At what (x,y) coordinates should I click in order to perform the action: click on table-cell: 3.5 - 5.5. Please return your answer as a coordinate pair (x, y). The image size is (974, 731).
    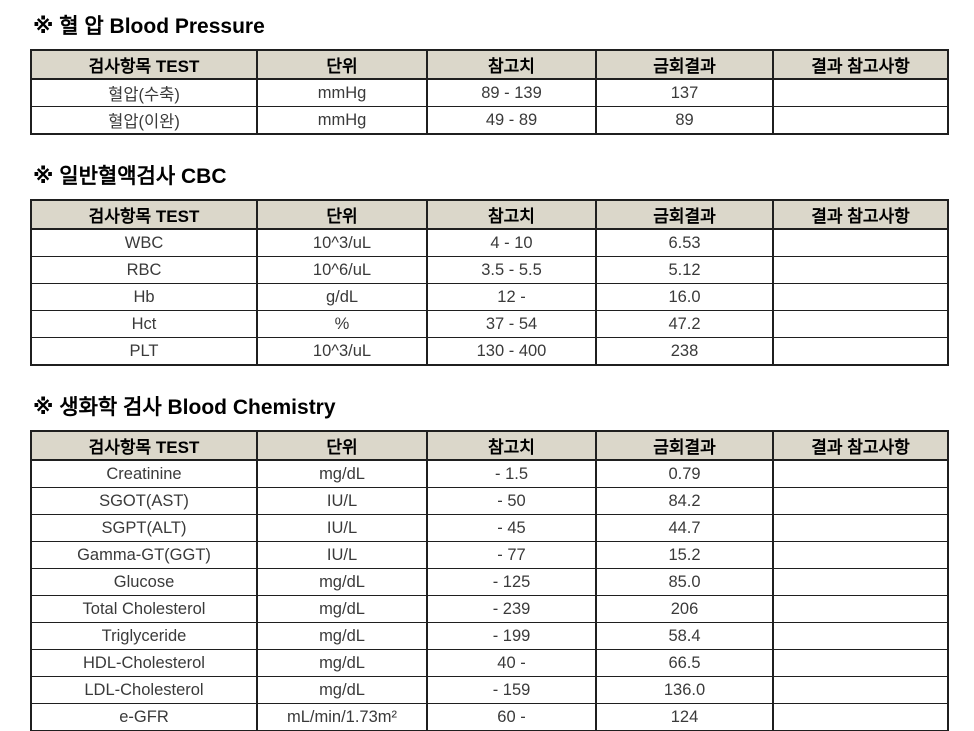
    Looking at the image, I should click on (511, 270).